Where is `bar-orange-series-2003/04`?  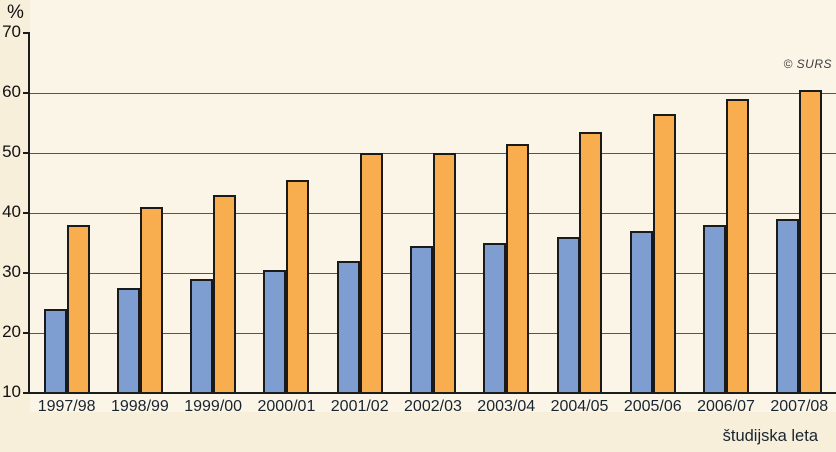
bar-orange-series-2003/04 is located at coordinates (518, 268).